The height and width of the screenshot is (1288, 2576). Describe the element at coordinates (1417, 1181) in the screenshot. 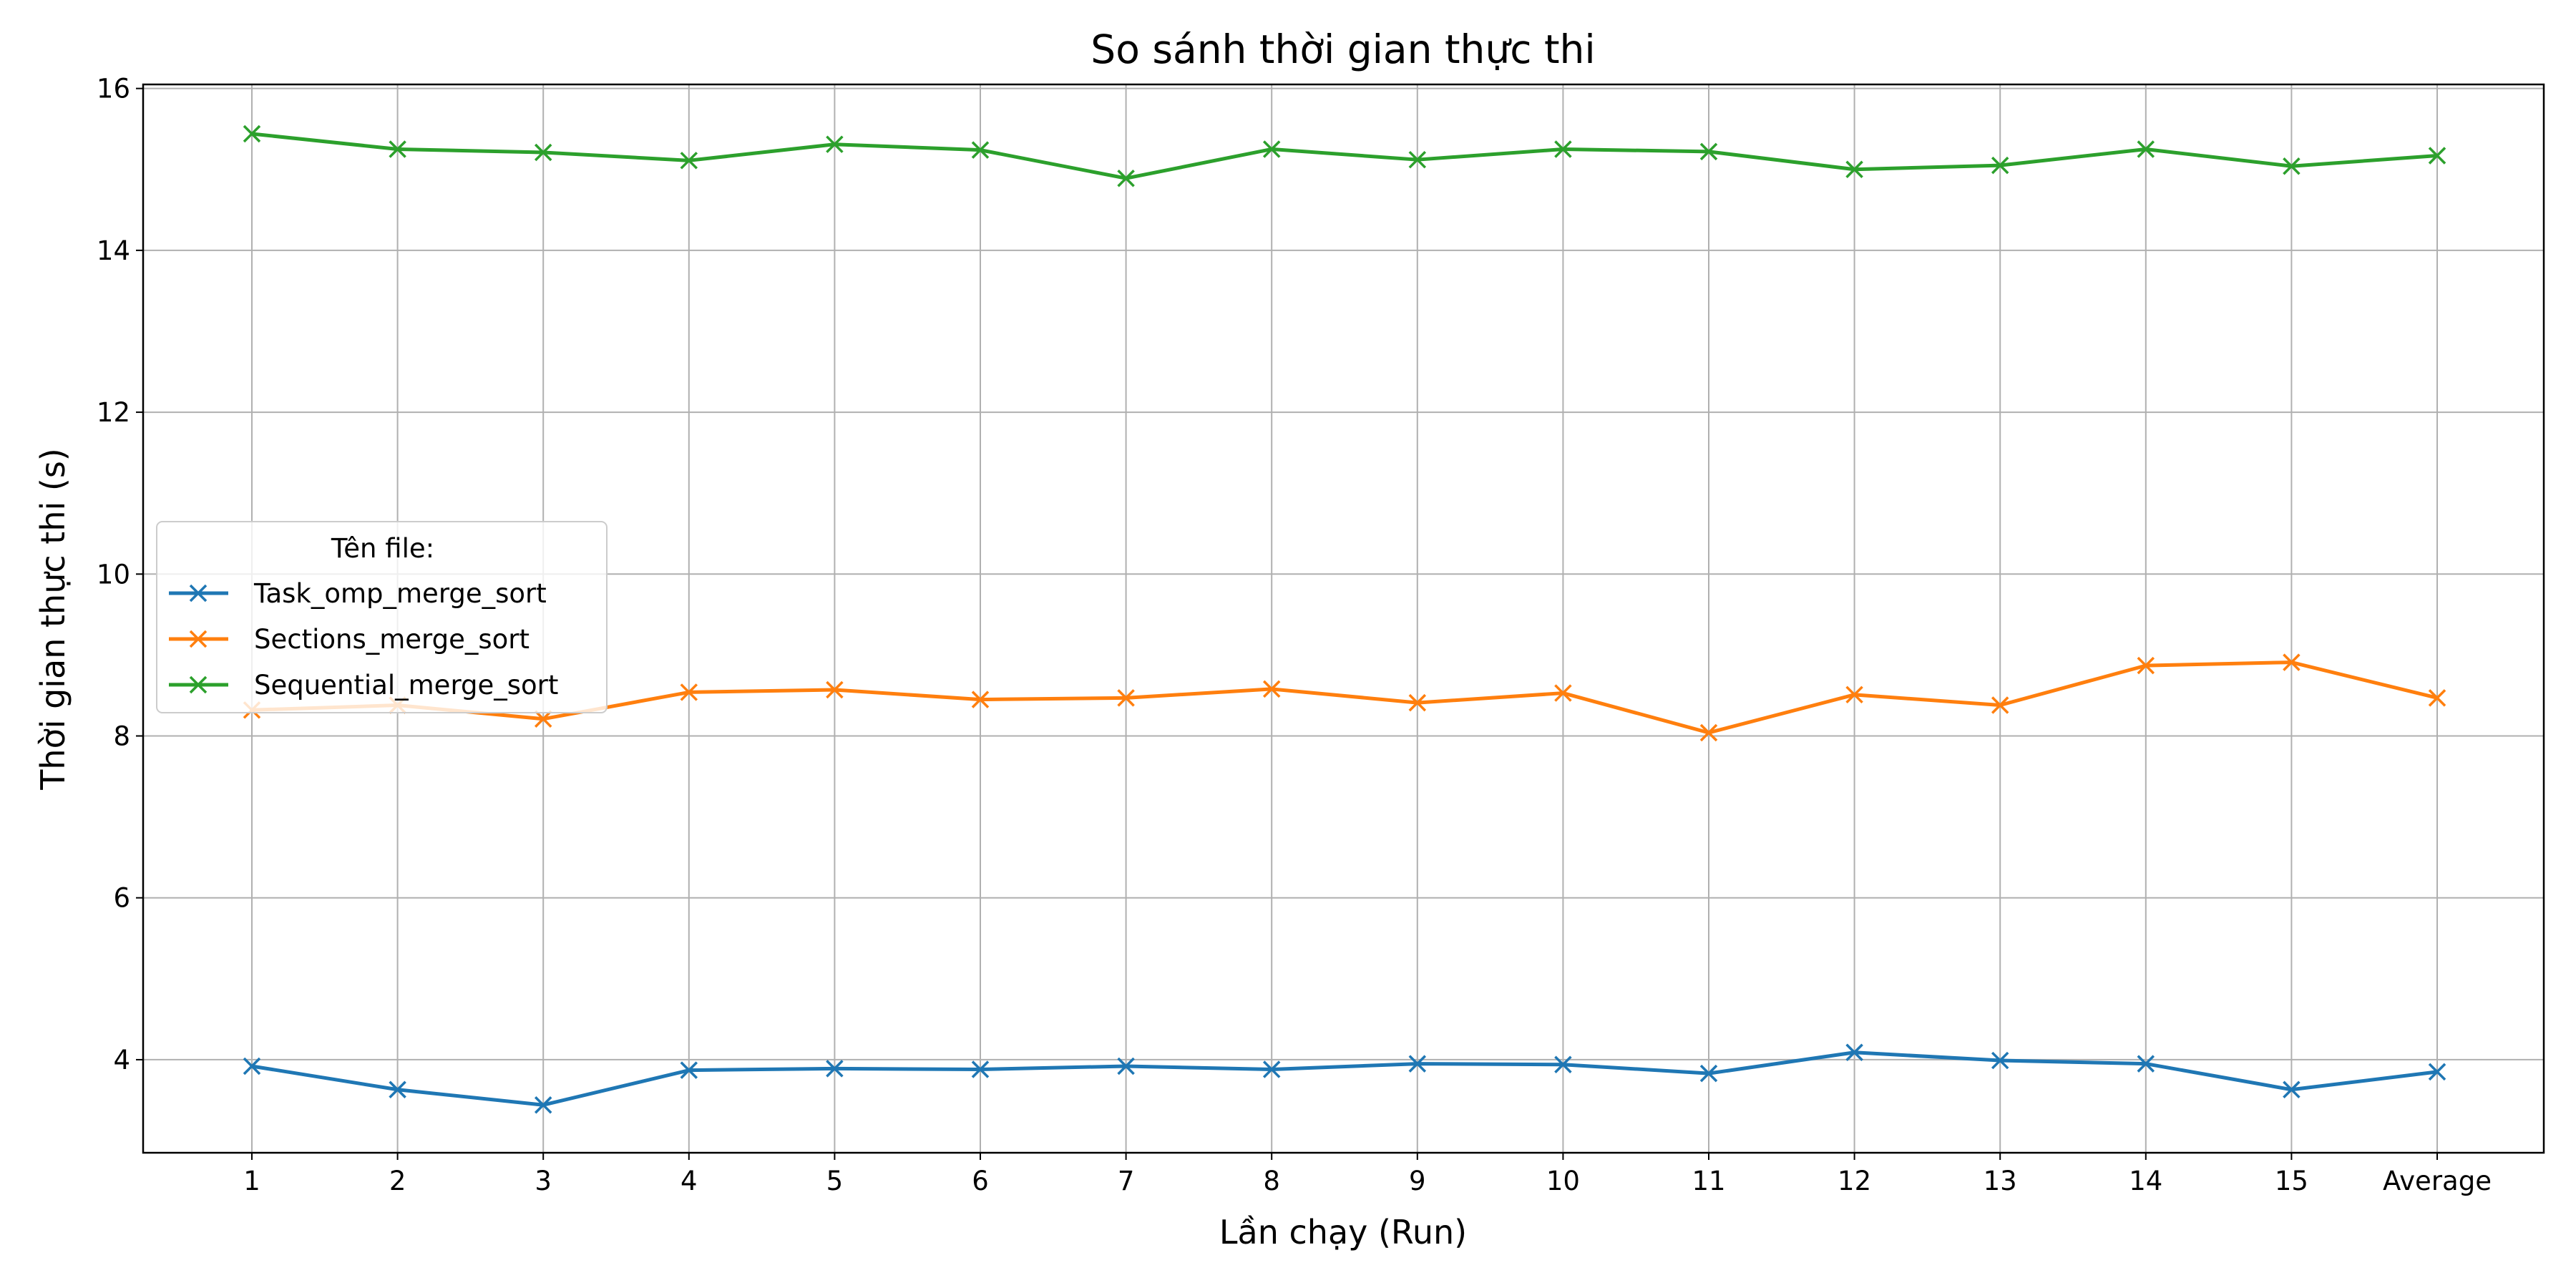

I see `x-tick-label: 9` at that location.